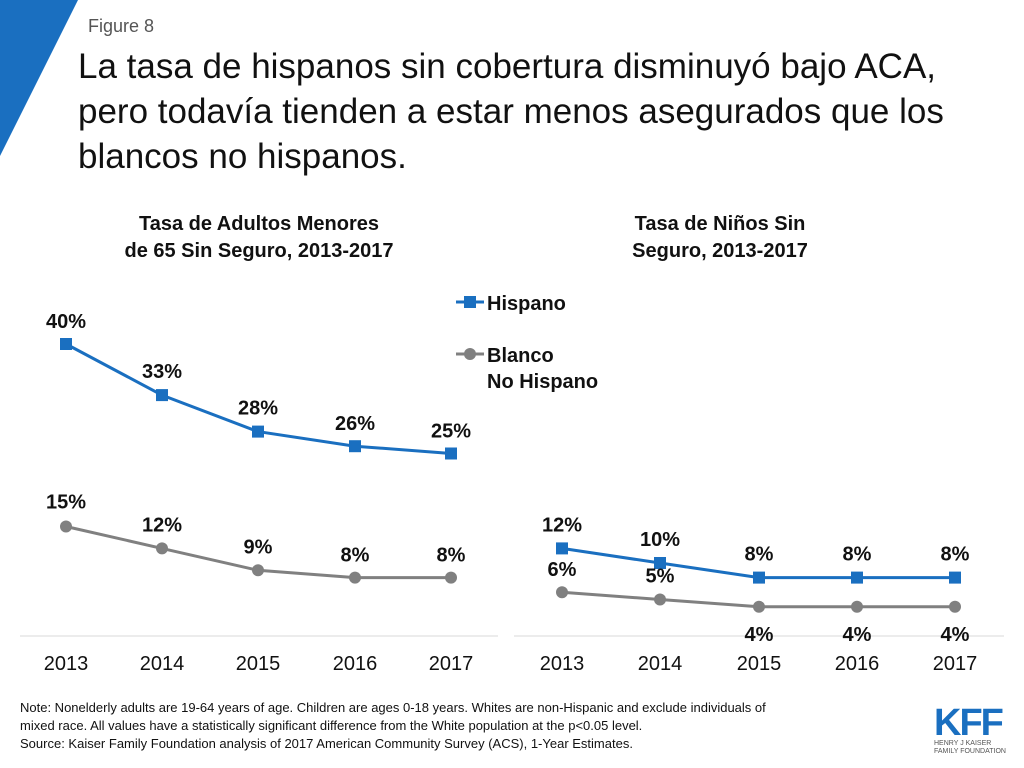  I want to click on data-point-adults-white-2016, so click(355, 577).